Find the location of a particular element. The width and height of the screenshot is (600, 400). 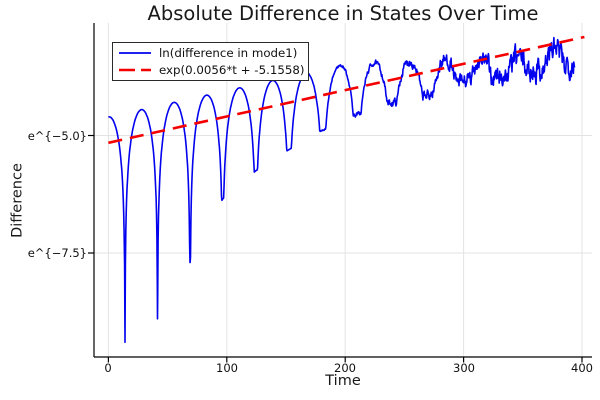

x-tick-label: 400 is located at coordinates (582, 368).